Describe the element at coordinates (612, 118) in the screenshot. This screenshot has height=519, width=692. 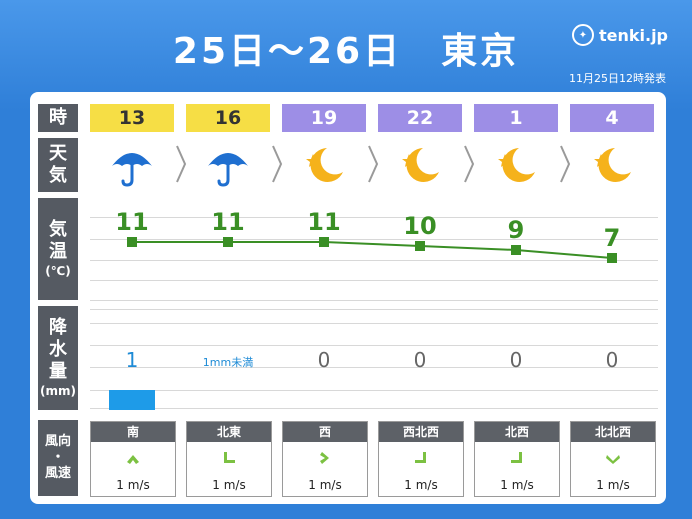
I see `hour-cell: 4` at that location.